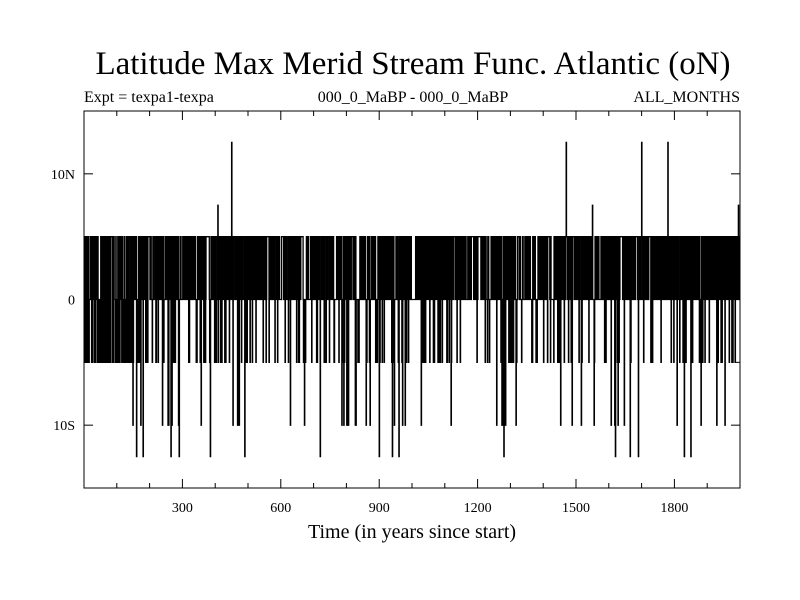  Describe the element at coordinates (379, 508) in the screenshot. I see `x-tick-label: 900` at that location.